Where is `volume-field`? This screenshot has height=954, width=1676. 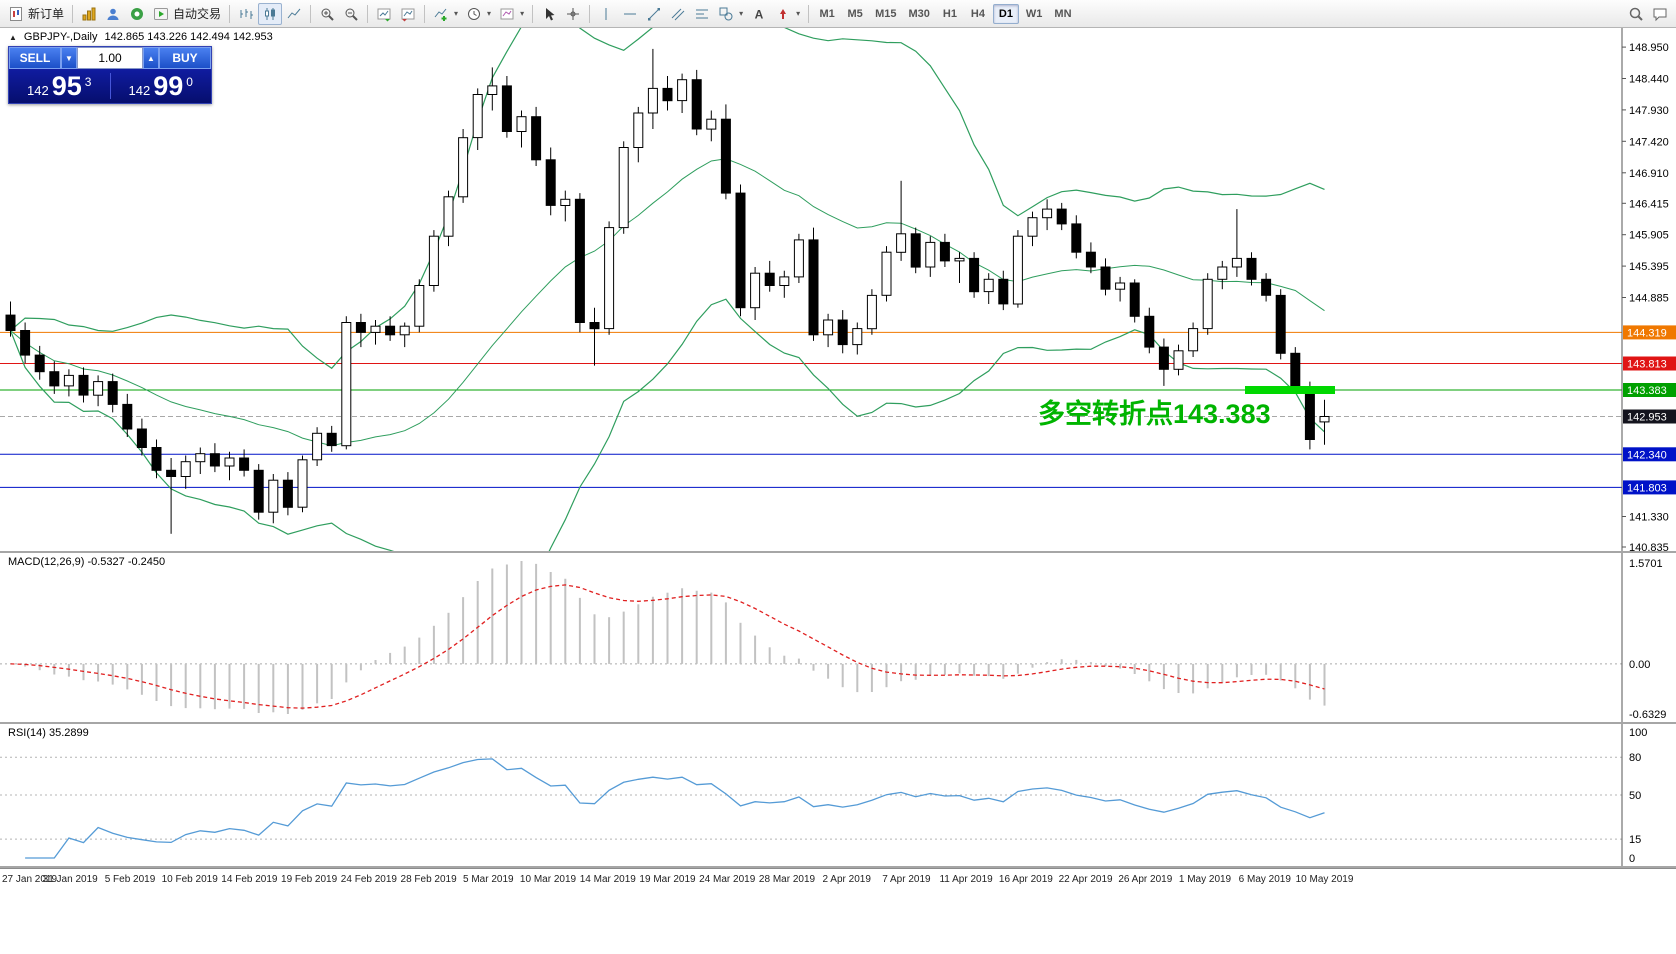
volume-field is located at coordinates (110, 58).